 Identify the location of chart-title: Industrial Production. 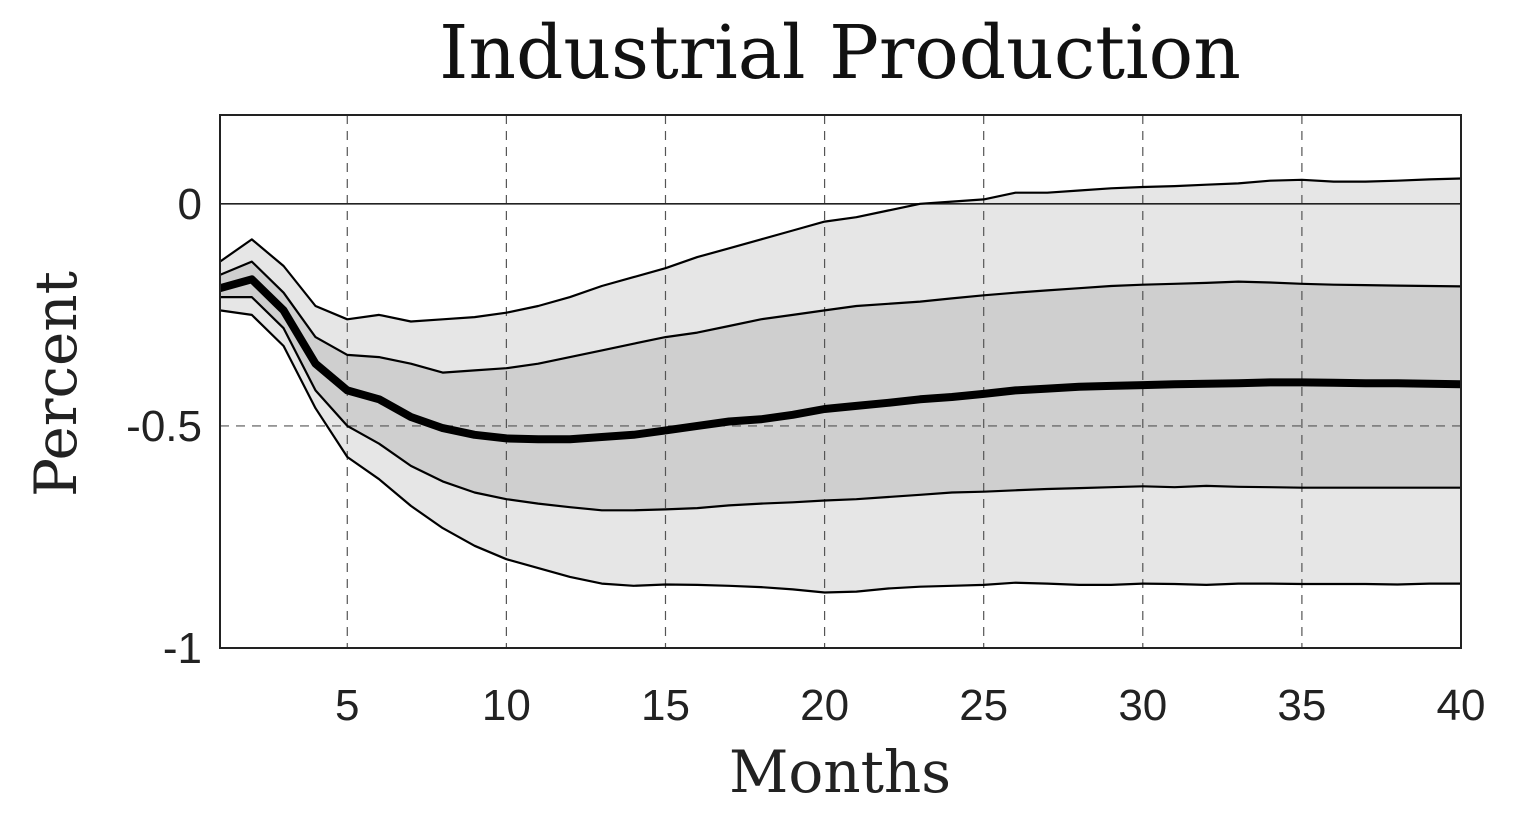
(840, 53).